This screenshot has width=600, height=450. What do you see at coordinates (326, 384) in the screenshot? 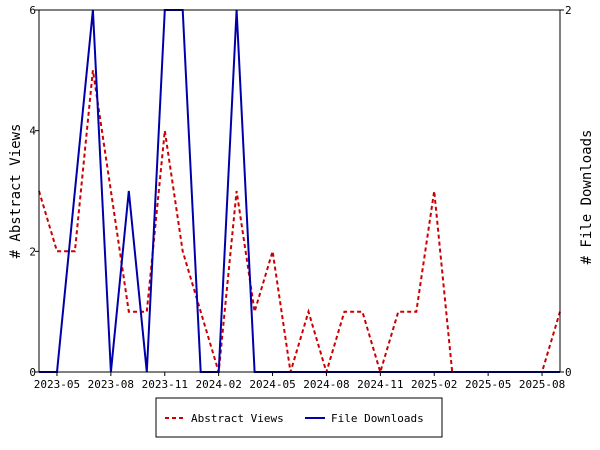
I see `x-tick-label: 2024-08` at bounding box center [326, 384].